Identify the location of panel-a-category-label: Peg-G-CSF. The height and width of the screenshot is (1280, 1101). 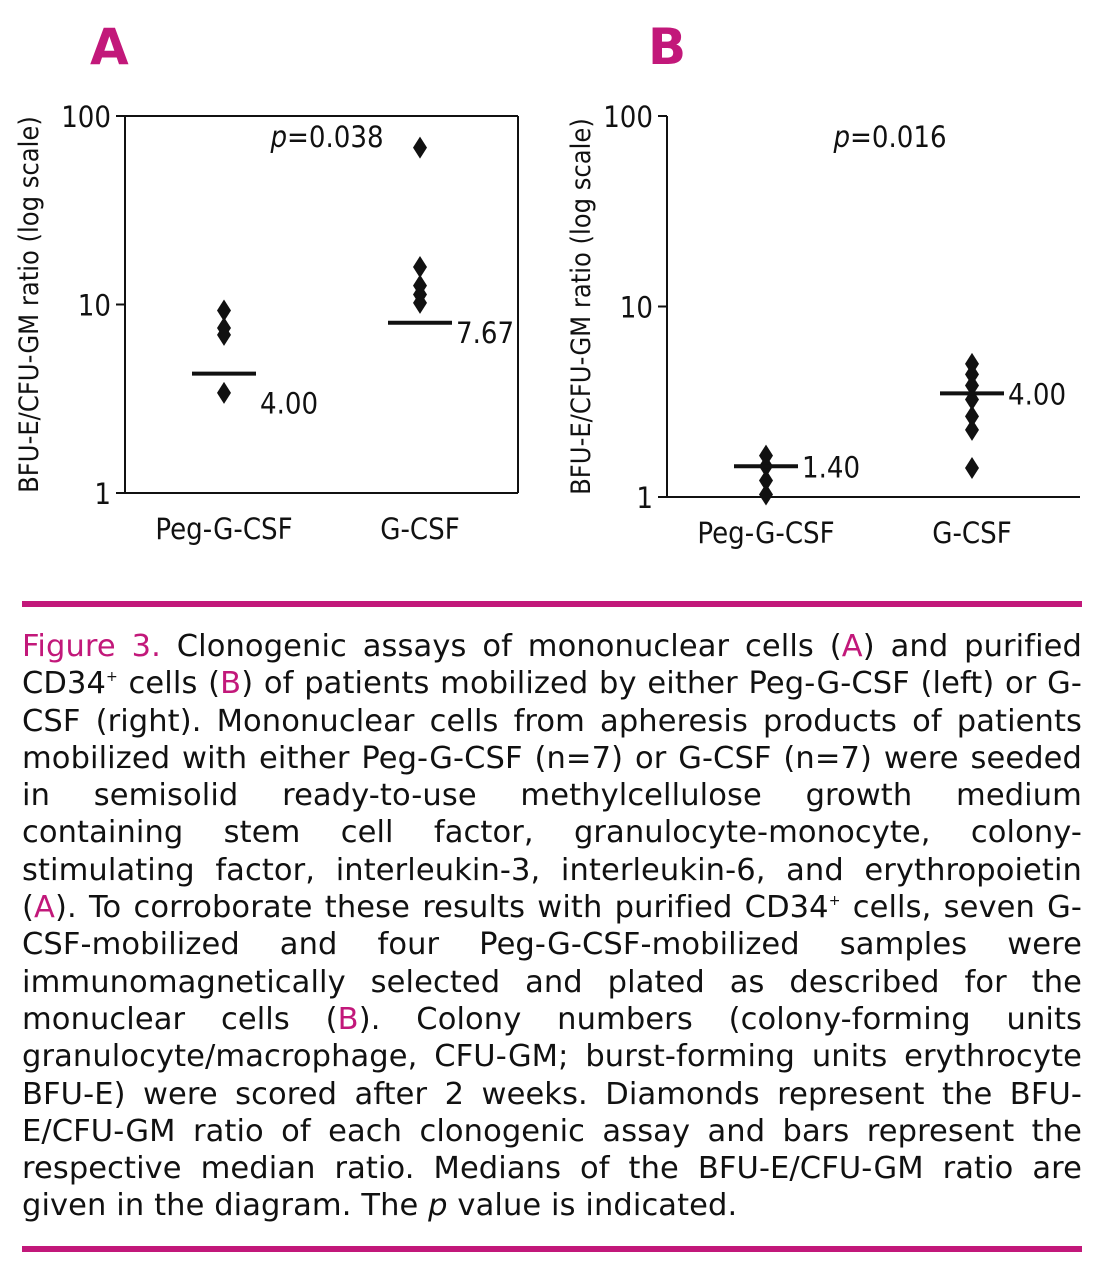
(223, 529).